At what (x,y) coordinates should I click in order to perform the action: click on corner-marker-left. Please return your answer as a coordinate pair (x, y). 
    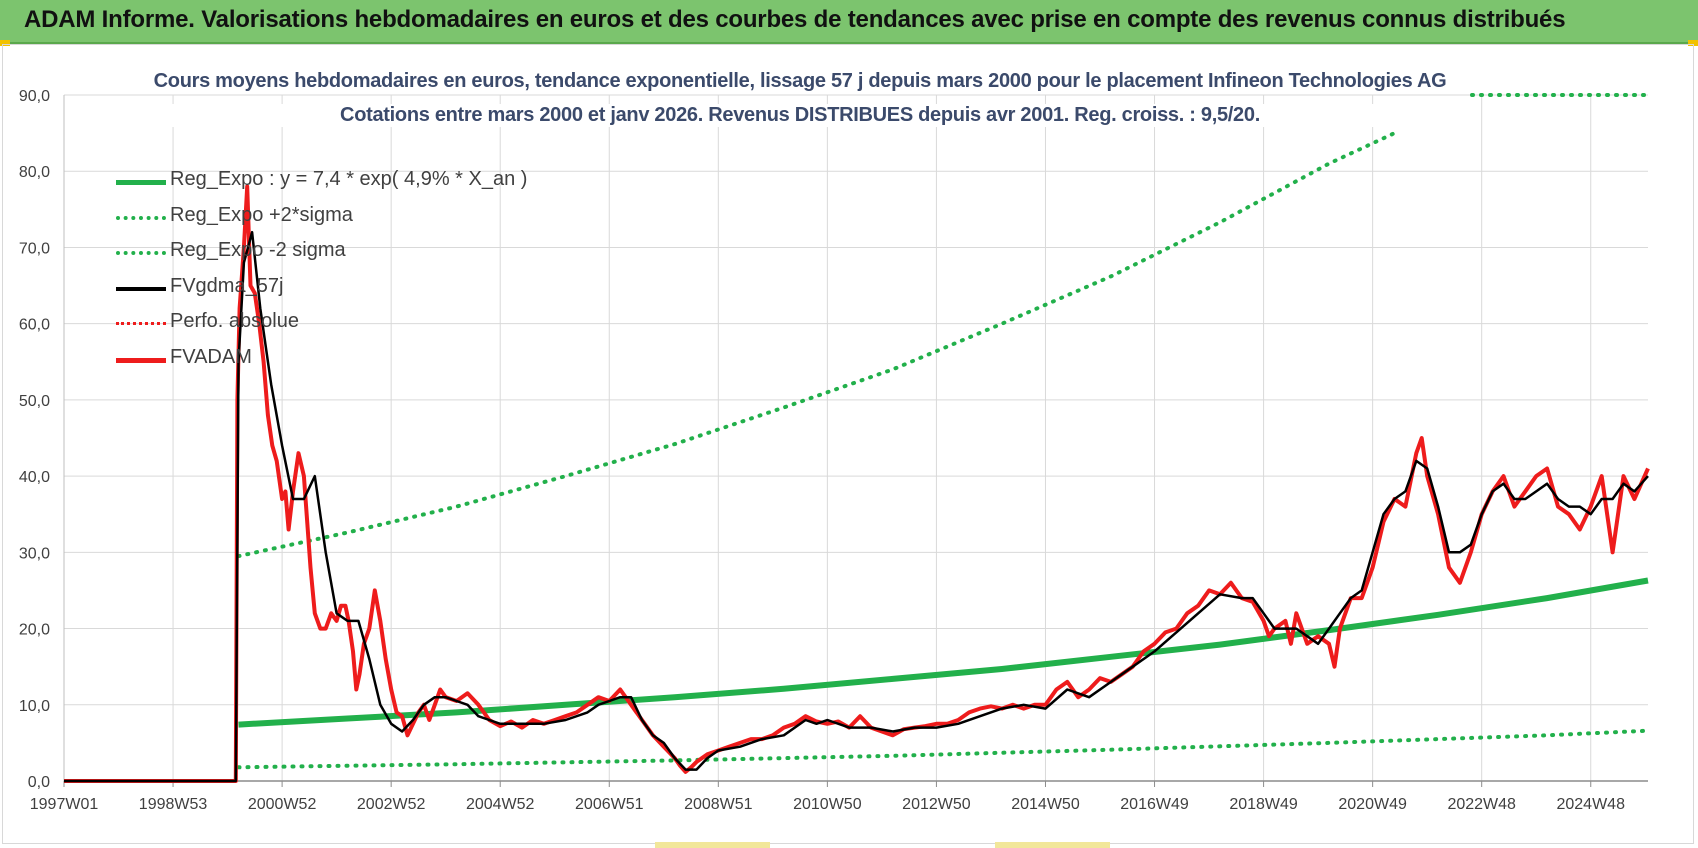
    Looking at the image, I should click on (5, 43).